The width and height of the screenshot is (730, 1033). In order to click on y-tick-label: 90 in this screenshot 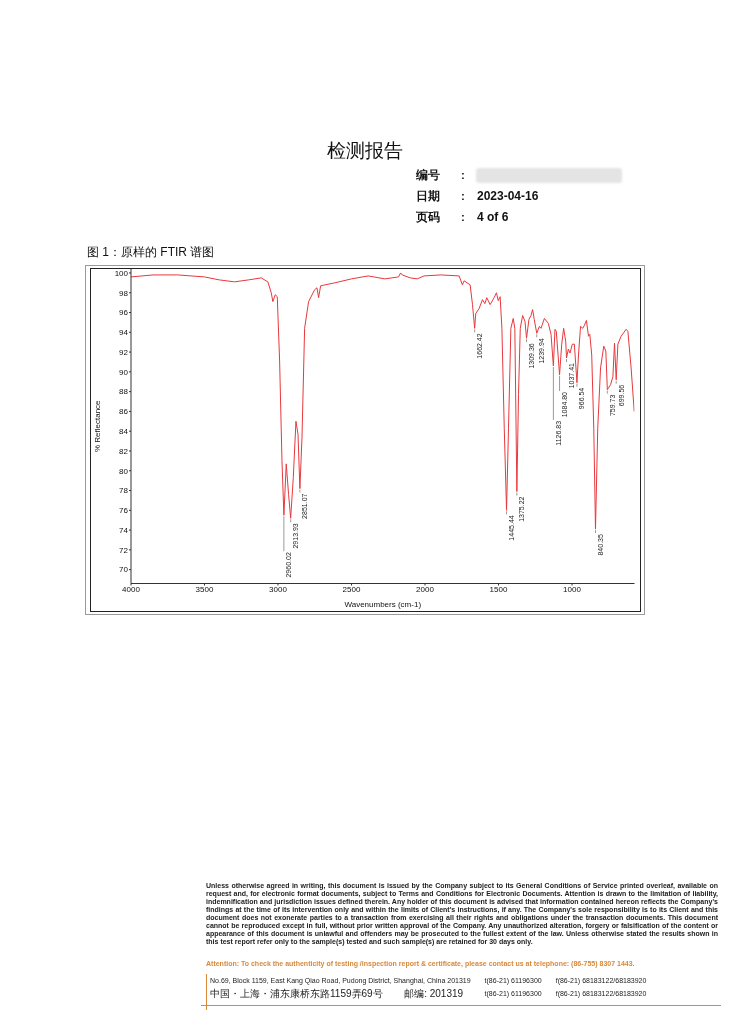, I will do `click(124, 372)`.